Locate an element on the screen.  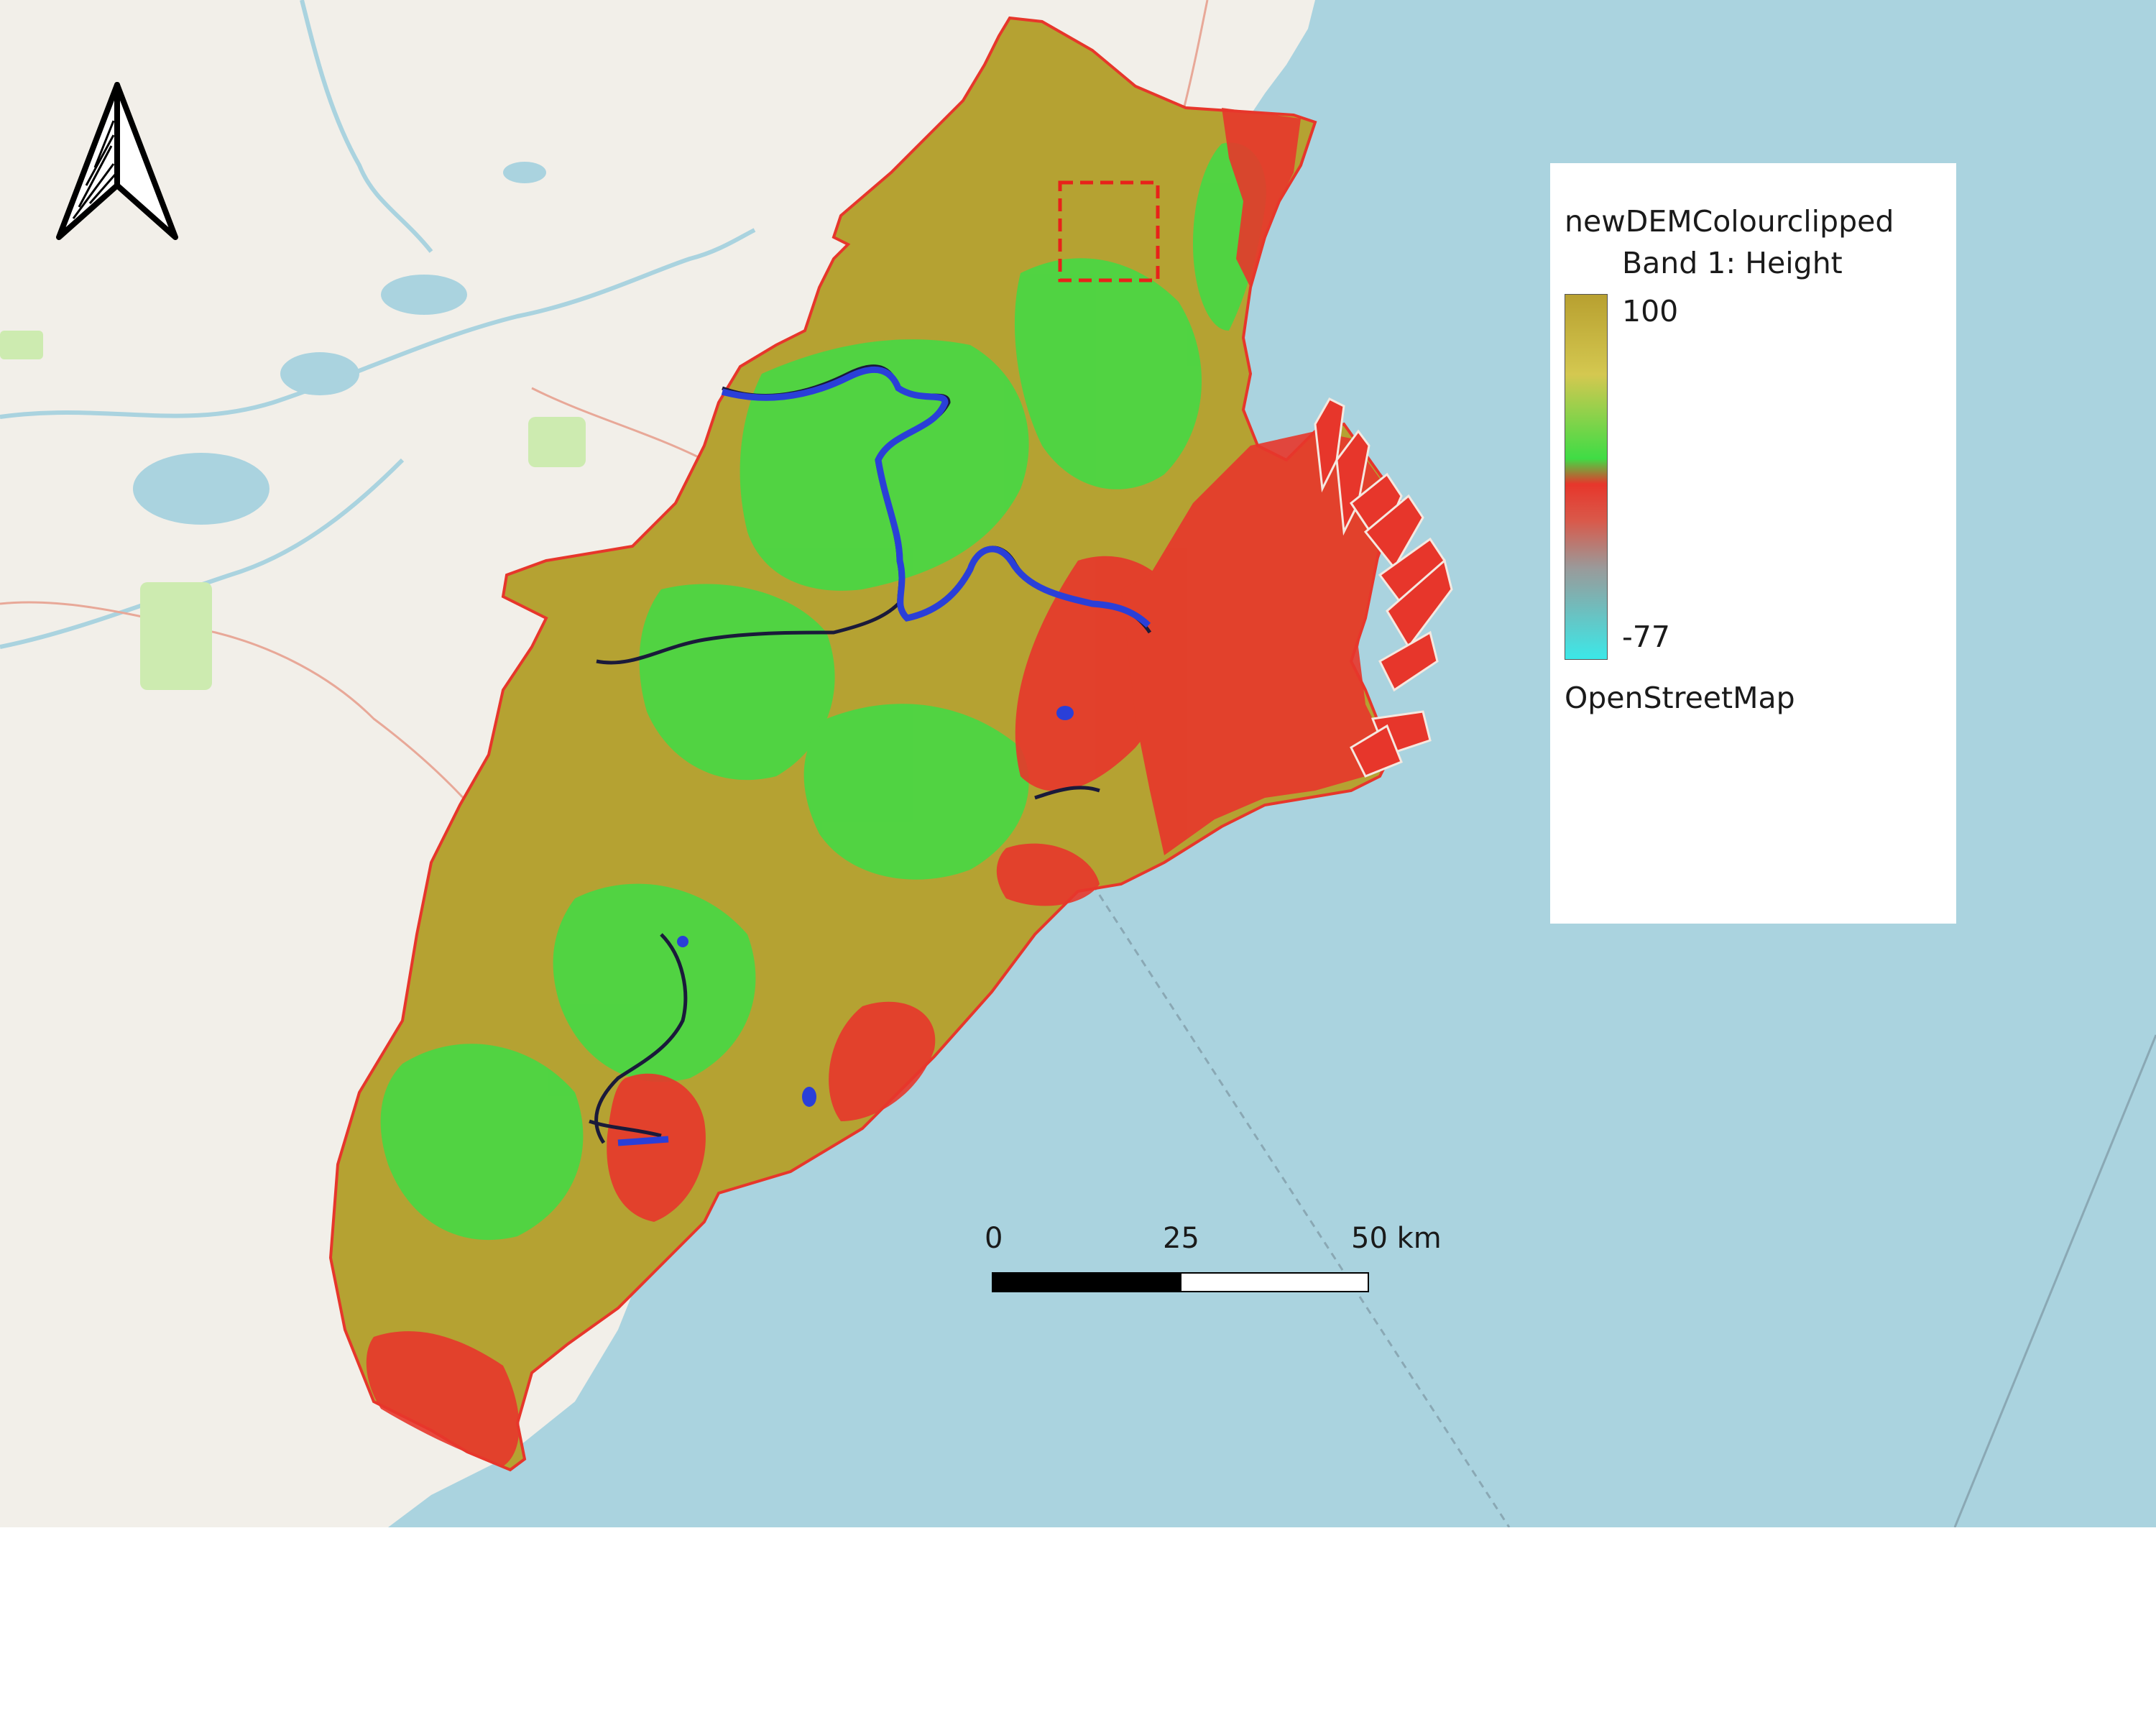
main-river is located at coordinates (884, 756).